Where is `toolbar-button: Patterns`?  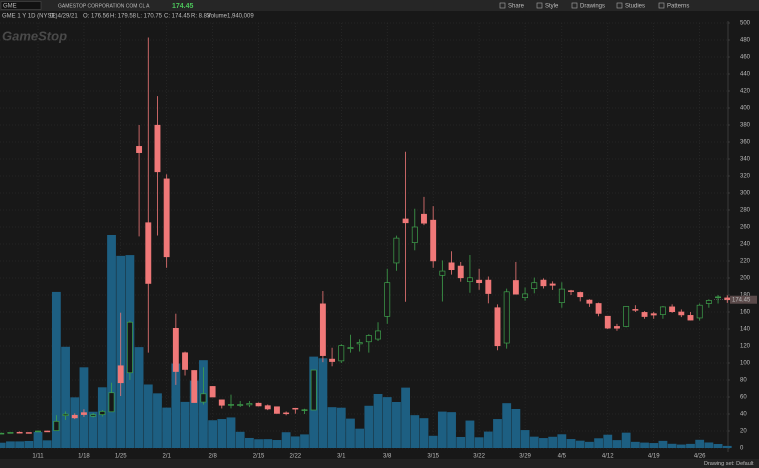
toolbar-button: Patterns is located at coordinates (678, 7).